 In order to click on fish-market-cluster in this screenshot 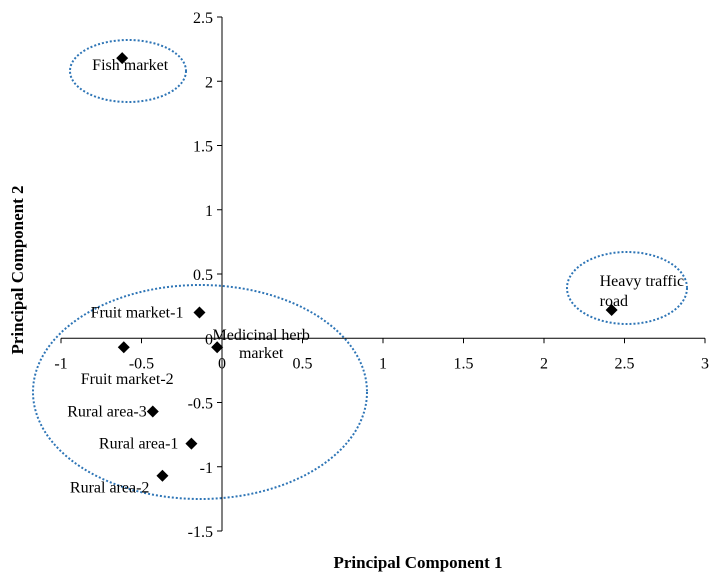, I will do `click(128, 71)`.